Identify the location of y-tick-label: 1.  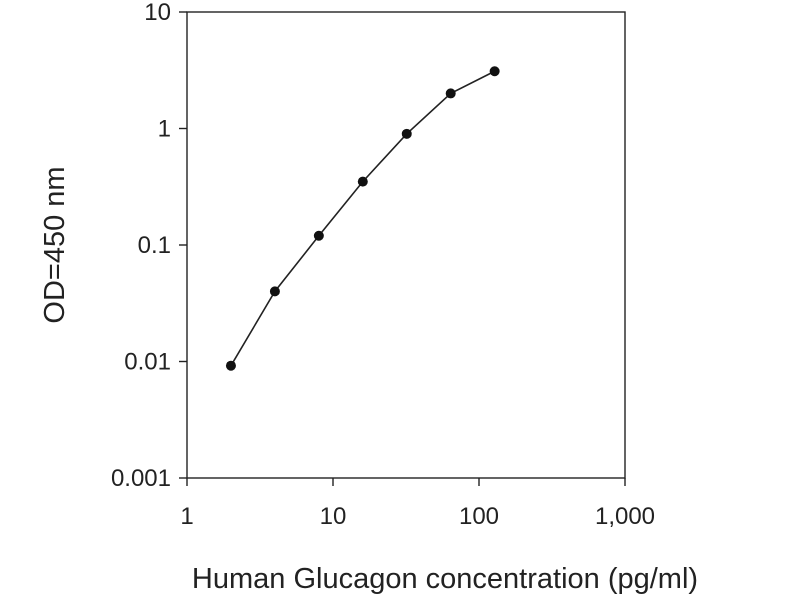
(164, 129).